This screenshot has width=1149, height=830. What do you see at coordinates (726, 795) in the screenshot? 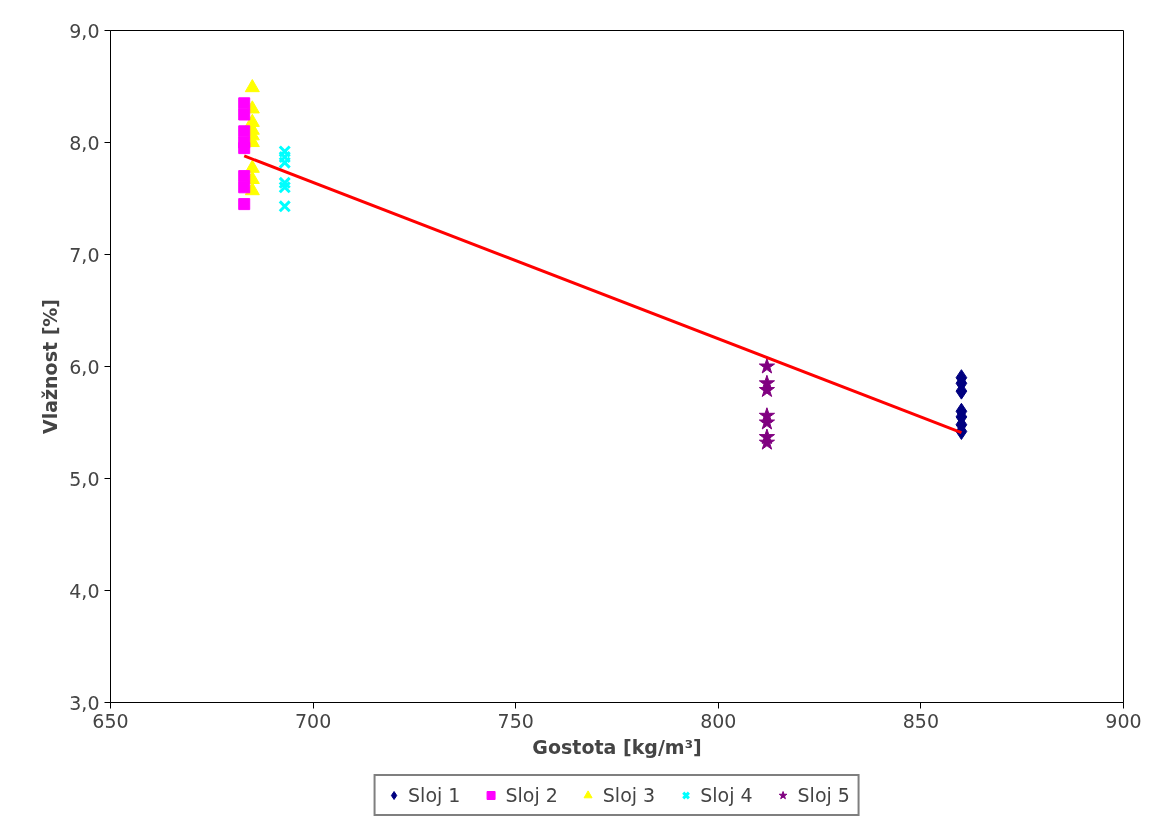
I see `legend-label: Sloj 4` at bounding box center [726, 795].